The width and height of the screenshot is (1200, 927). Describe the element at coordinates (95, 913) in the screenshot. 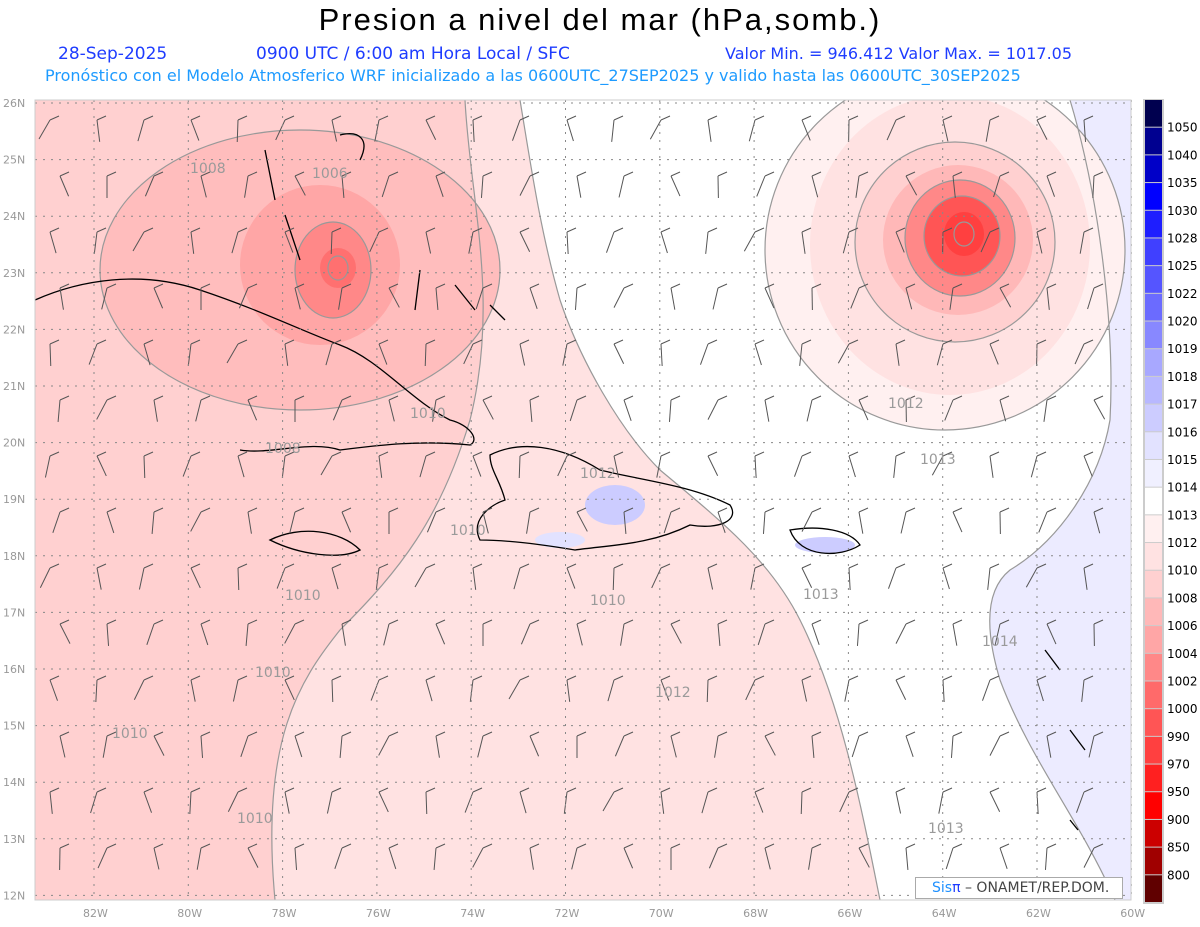

I see `lon-label: 82W` at that location.